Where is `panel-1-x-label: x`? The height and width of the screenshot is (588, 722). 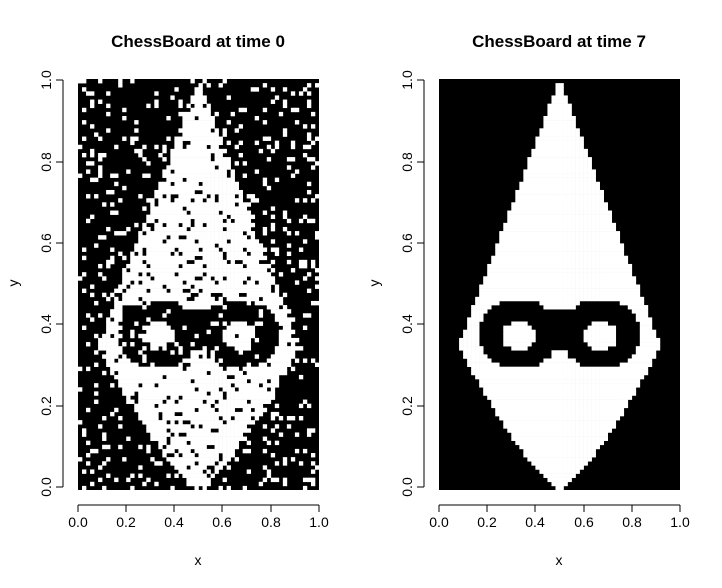 panel-1-x-label: x is located at coordinates (198, 560).